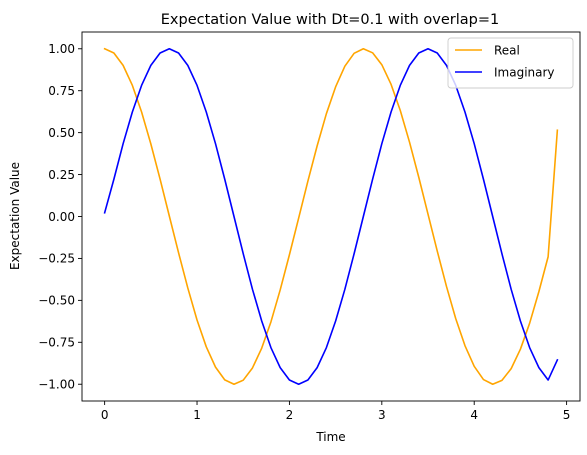 This screenshot has width=587, height=455. I want to click on x-tick-label: 0, so click(105, 415).